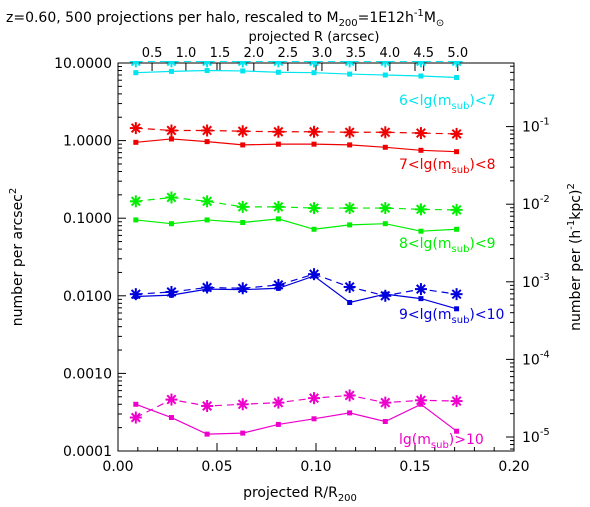  Describe the element at coordinates (447, 166) in the screenshot. I see `series-label: 7<lg(msub)<8` at that location.